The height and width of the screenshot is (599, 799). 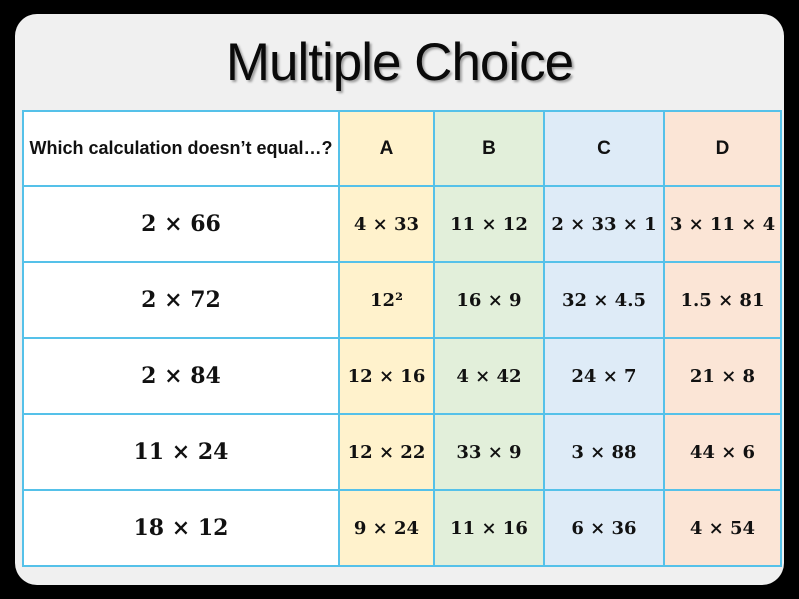 I want to click on question-cell: 2 × 72, so click(x=181, y=300).